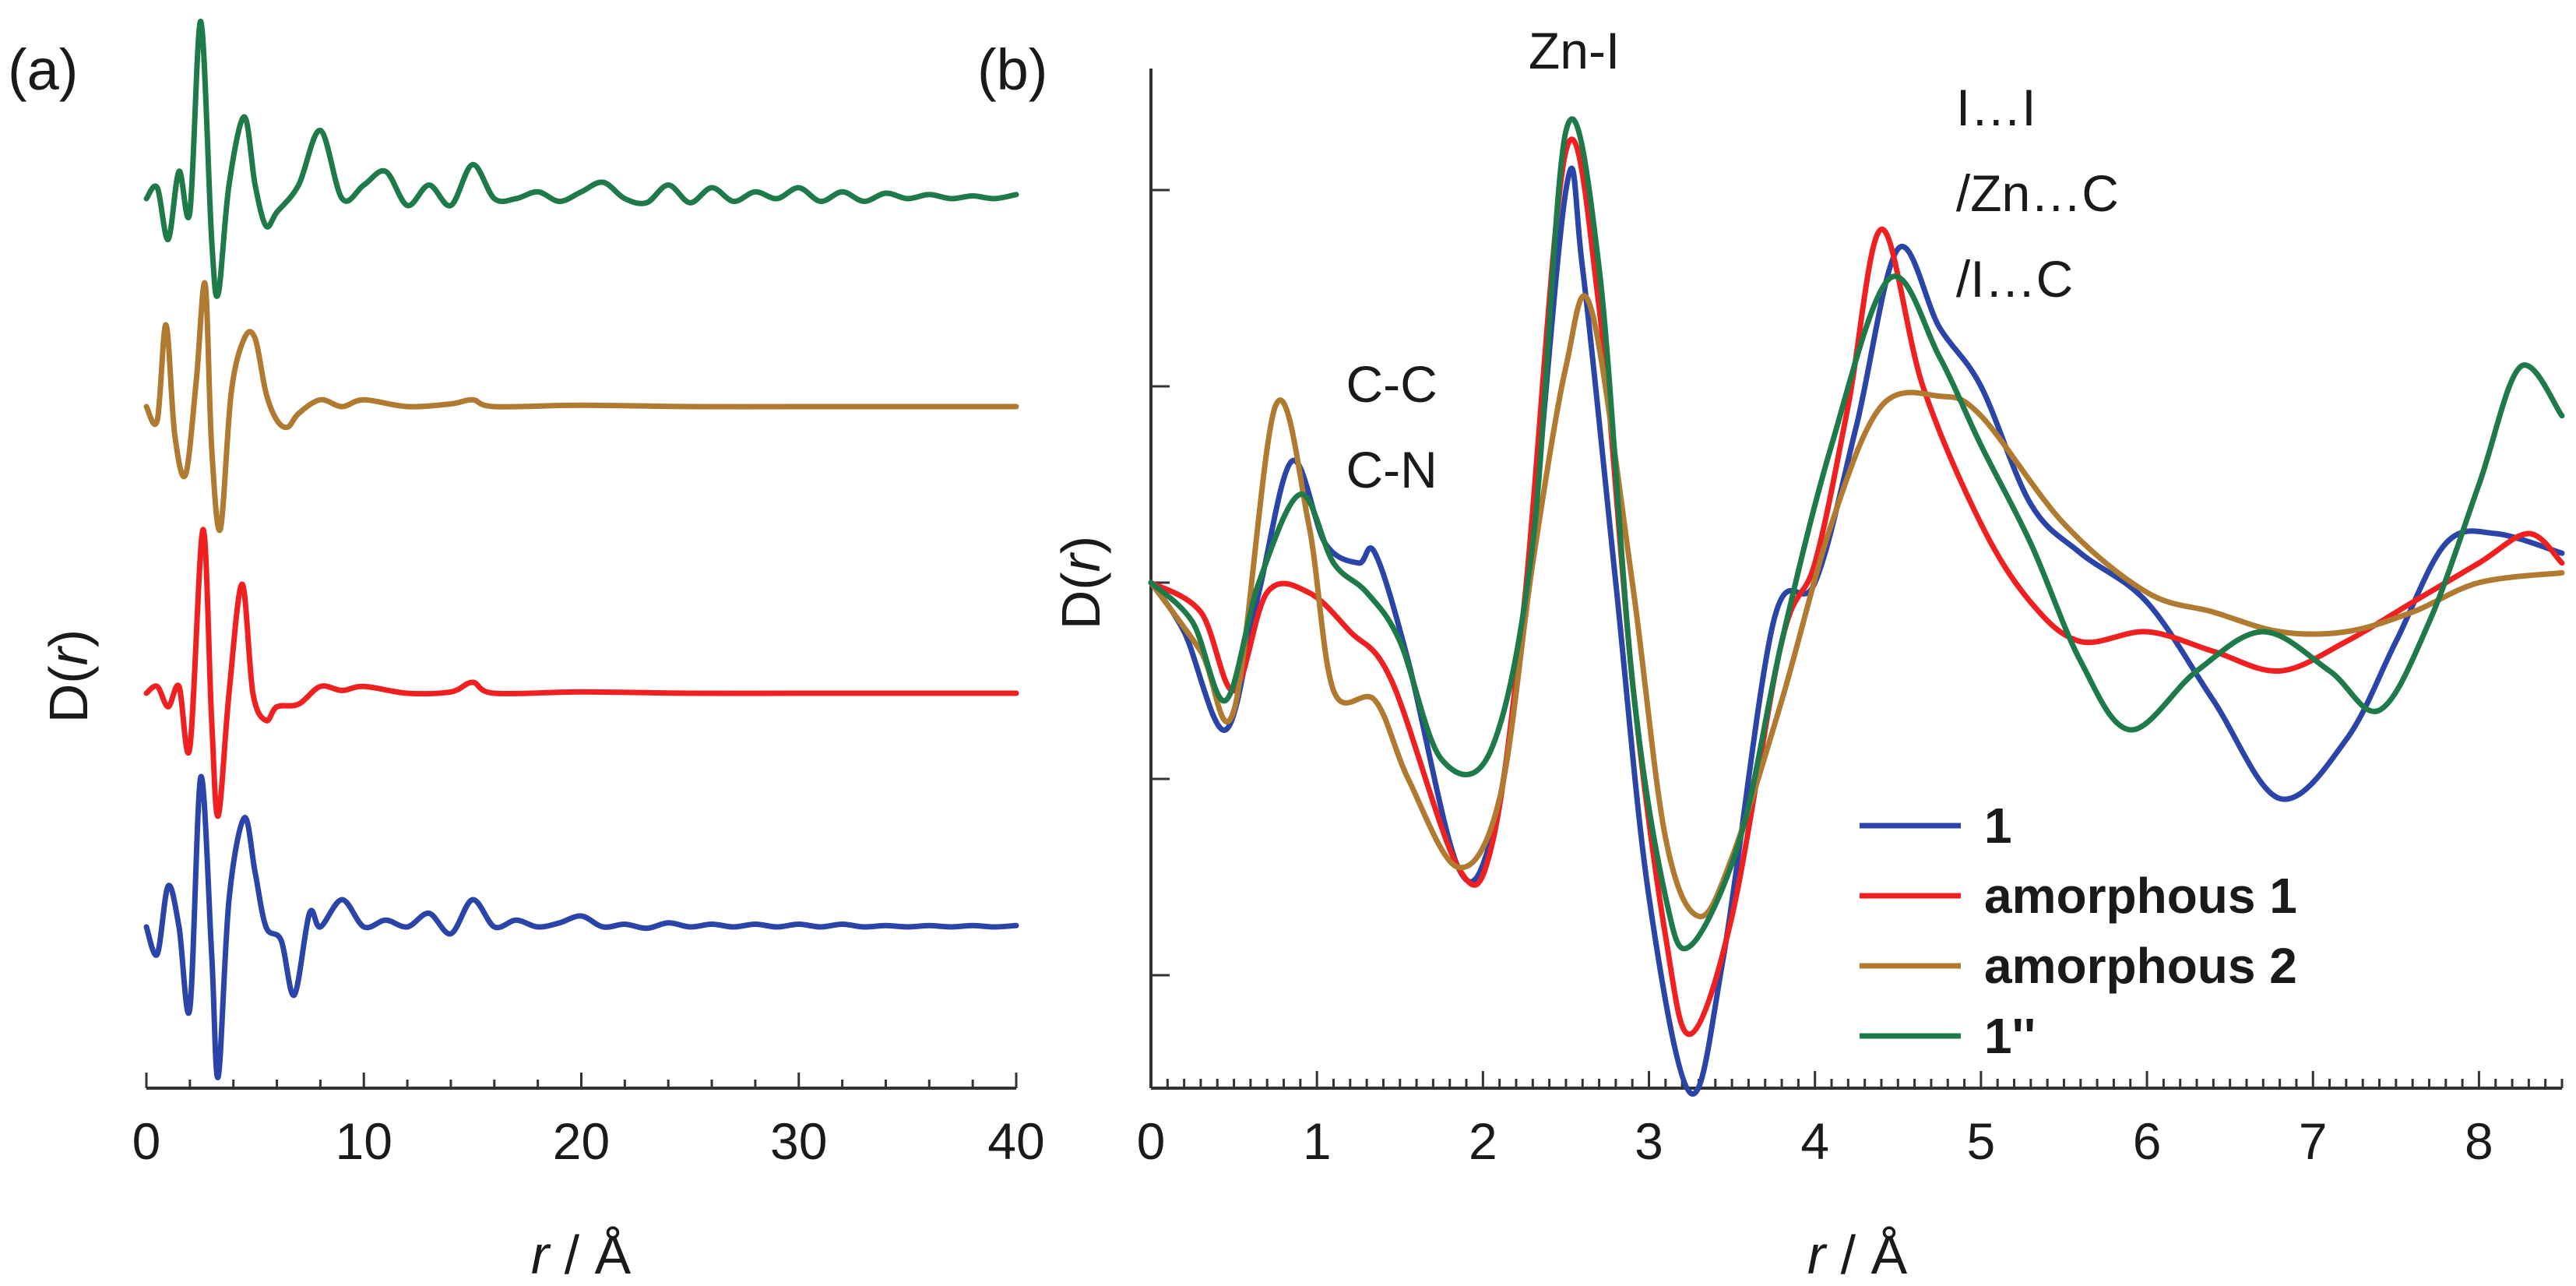 The image size is (2576, 1286). Describe the element at coordinates (1015, 1141) in the screenshot. I see `panel-a-x-tick-label: 40` at that location.